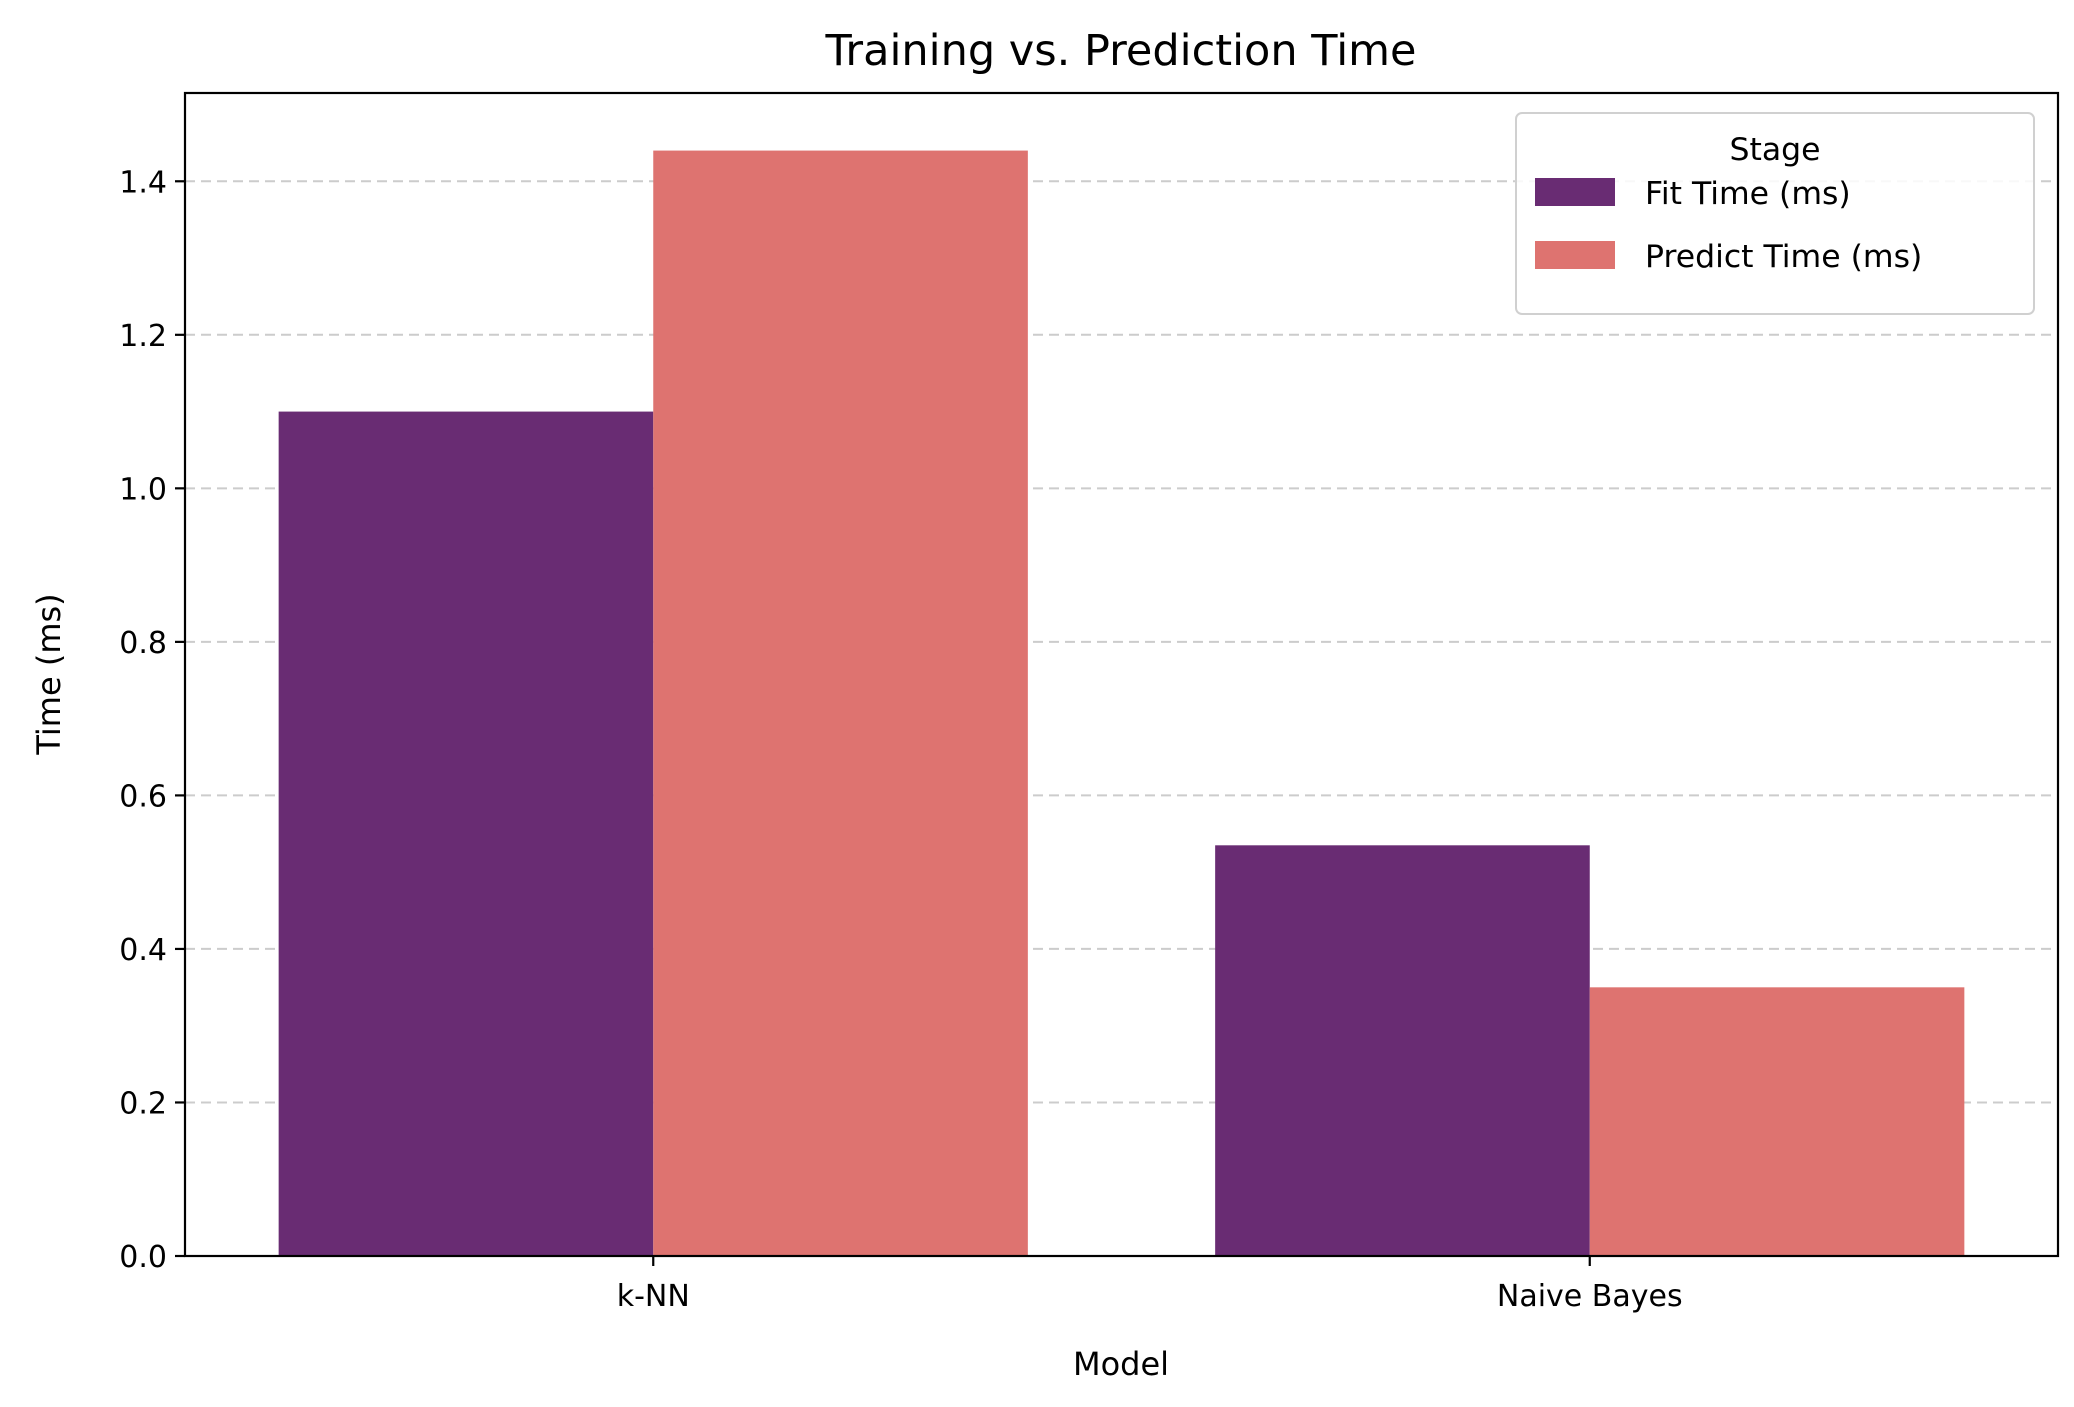 This screenshot has height=1407, width=2074. What do you see at coordinates (1748, 194) in the screenshot?
I see `legend-label: Fit Time (ms)` at bounding box center [1748, 194].